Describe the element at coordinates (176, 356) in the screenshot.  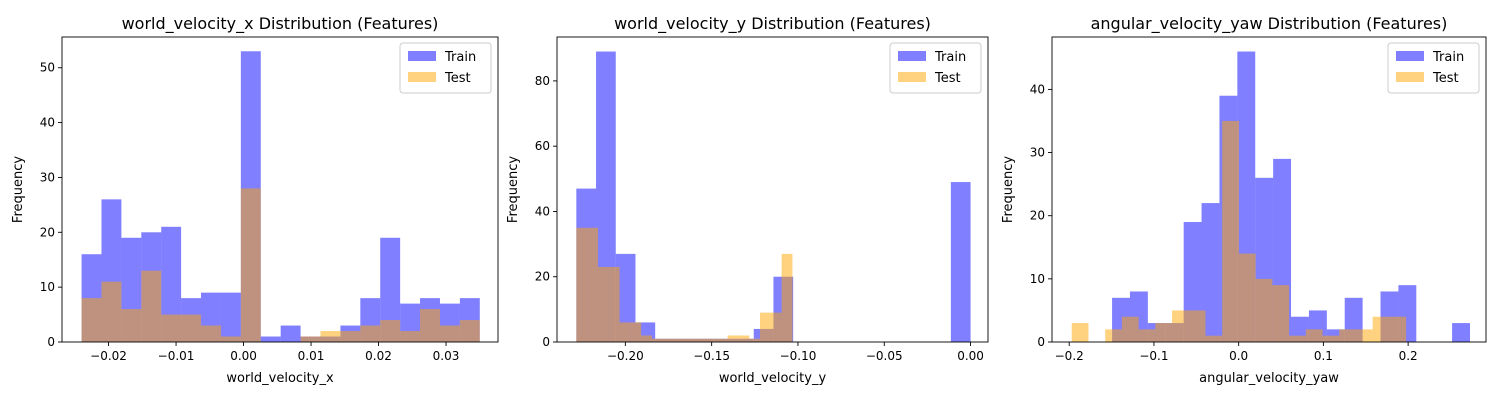
I see `x-tick-label: −0.01` at that location.